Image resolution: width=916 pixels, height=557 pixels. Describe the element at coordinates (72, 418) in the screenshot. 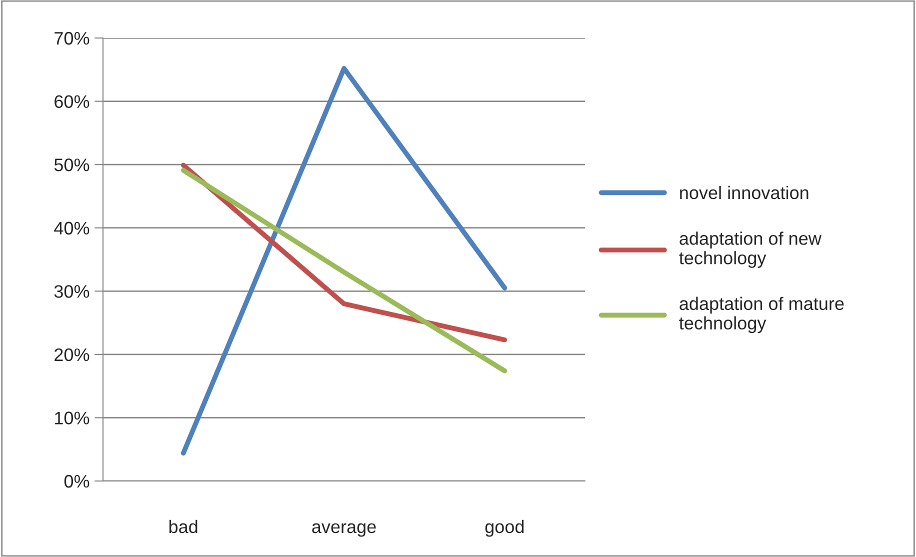

I see `y-tick-label: 10%` at that location.